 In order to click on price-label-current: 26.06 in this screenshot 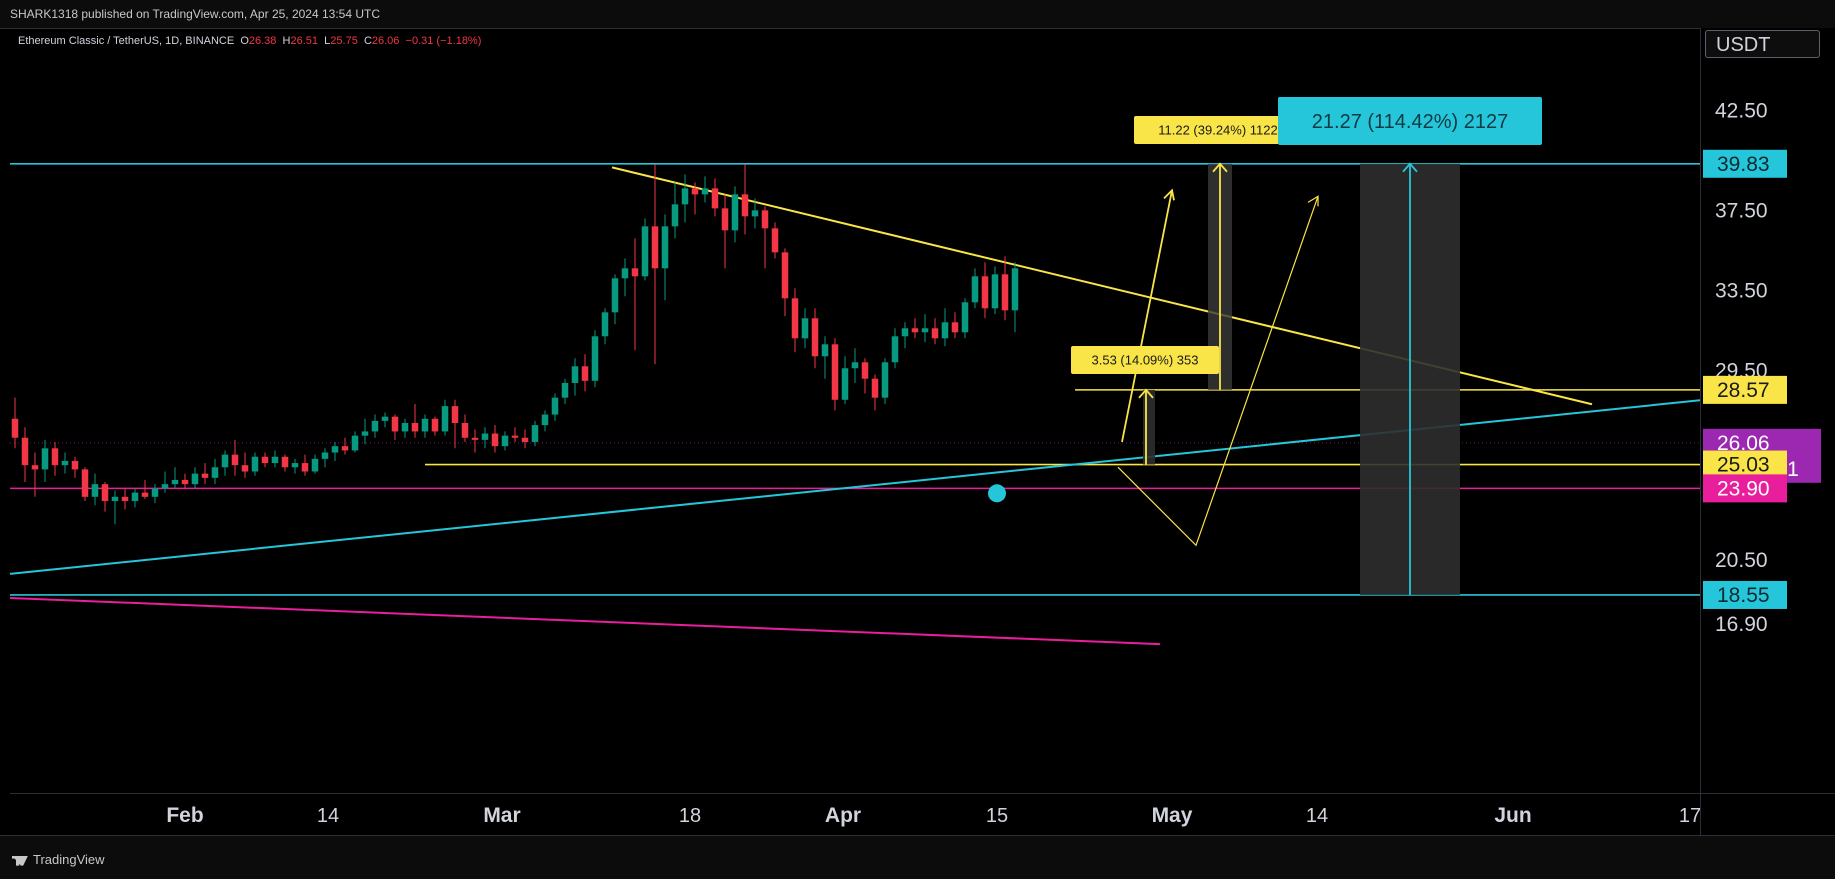, I will do `click(1743, 443)`.